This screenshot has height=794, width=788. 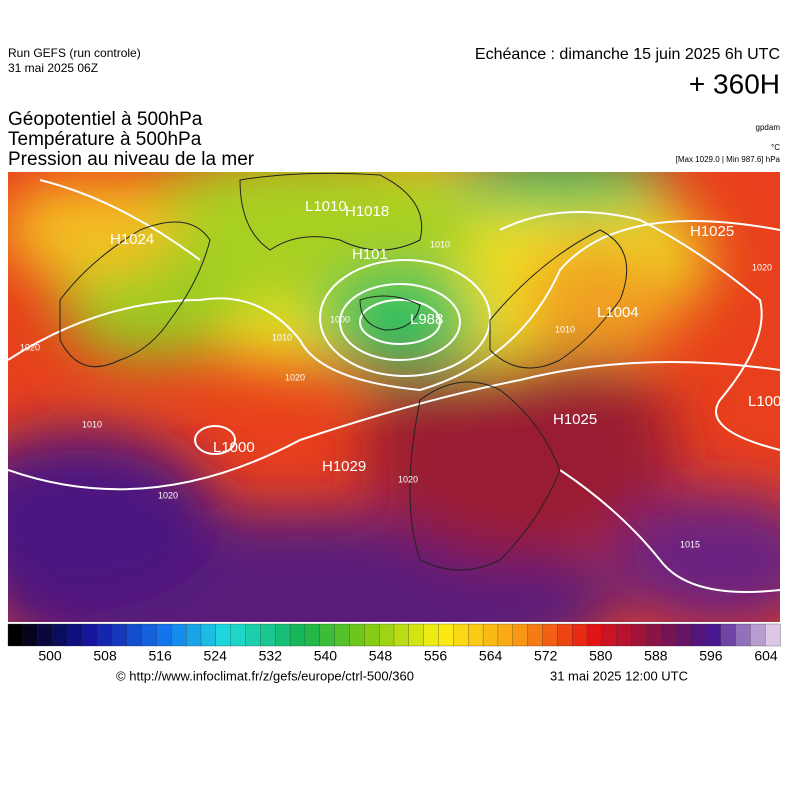 I want to click on title: Pression au niveau de la mer, so click(x=131, y=159).